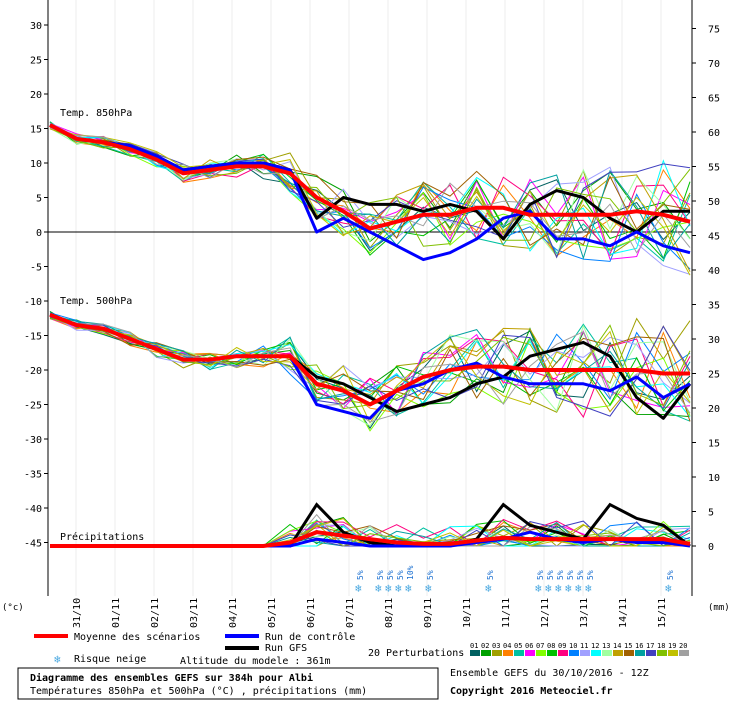 This screenshot has width=740, height=704. Describe the element at coordinates (551, 646) in the screenshot. I see `perturbation-number: 08` at that location.